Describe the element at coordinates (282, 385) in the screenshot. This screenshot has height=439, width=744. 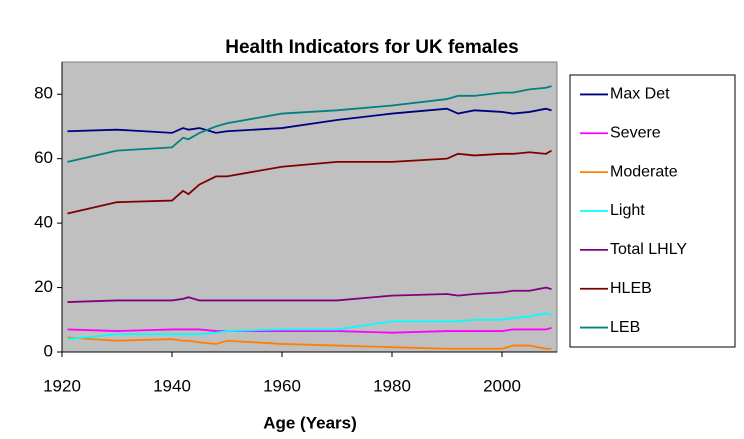
I see `x-tick-label: 1960` at that location.